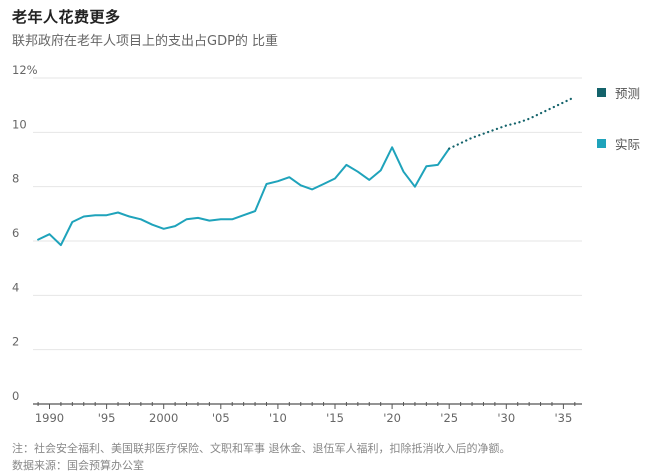 This screenshot has height=476, width=650. Describe the element at coordinates (449, 418) in the screenshot. I see `x-tick-label: '25` at that location.